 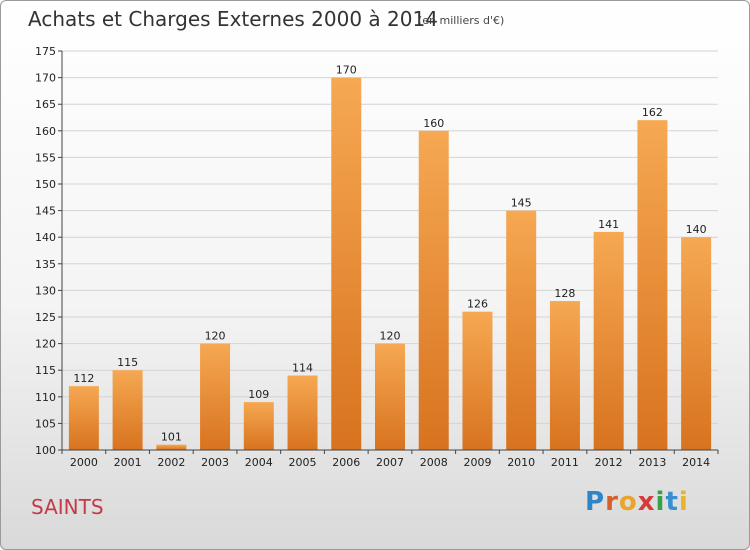 I want to click on bar-2002, so click(x=171, y=447).